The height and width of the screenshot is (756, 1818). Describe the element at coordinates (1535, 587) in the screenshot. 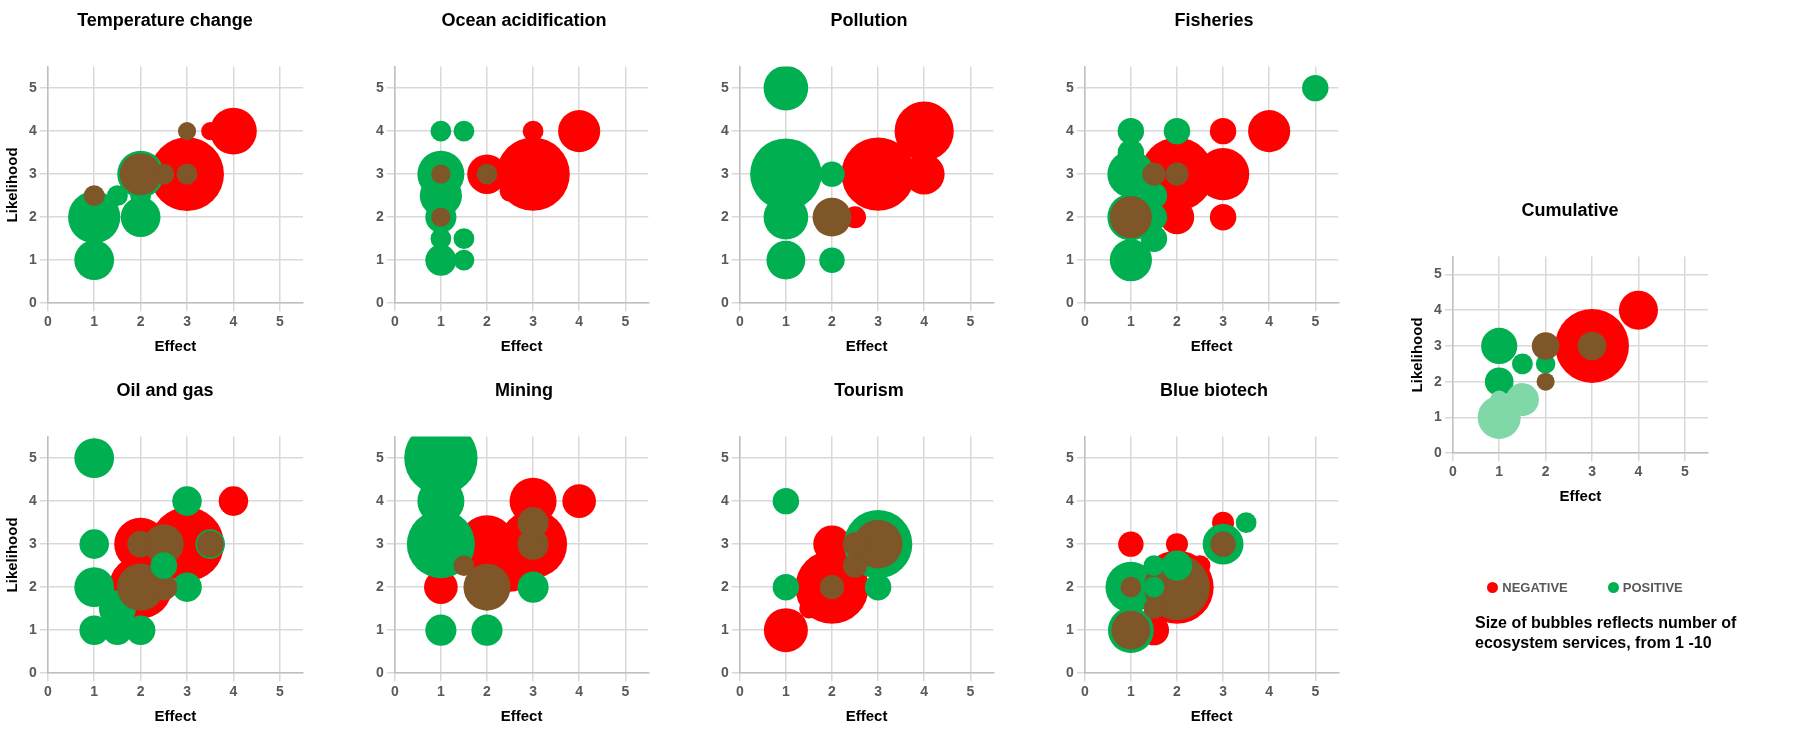

I see `legend-label: NEGATIVE` at that location.